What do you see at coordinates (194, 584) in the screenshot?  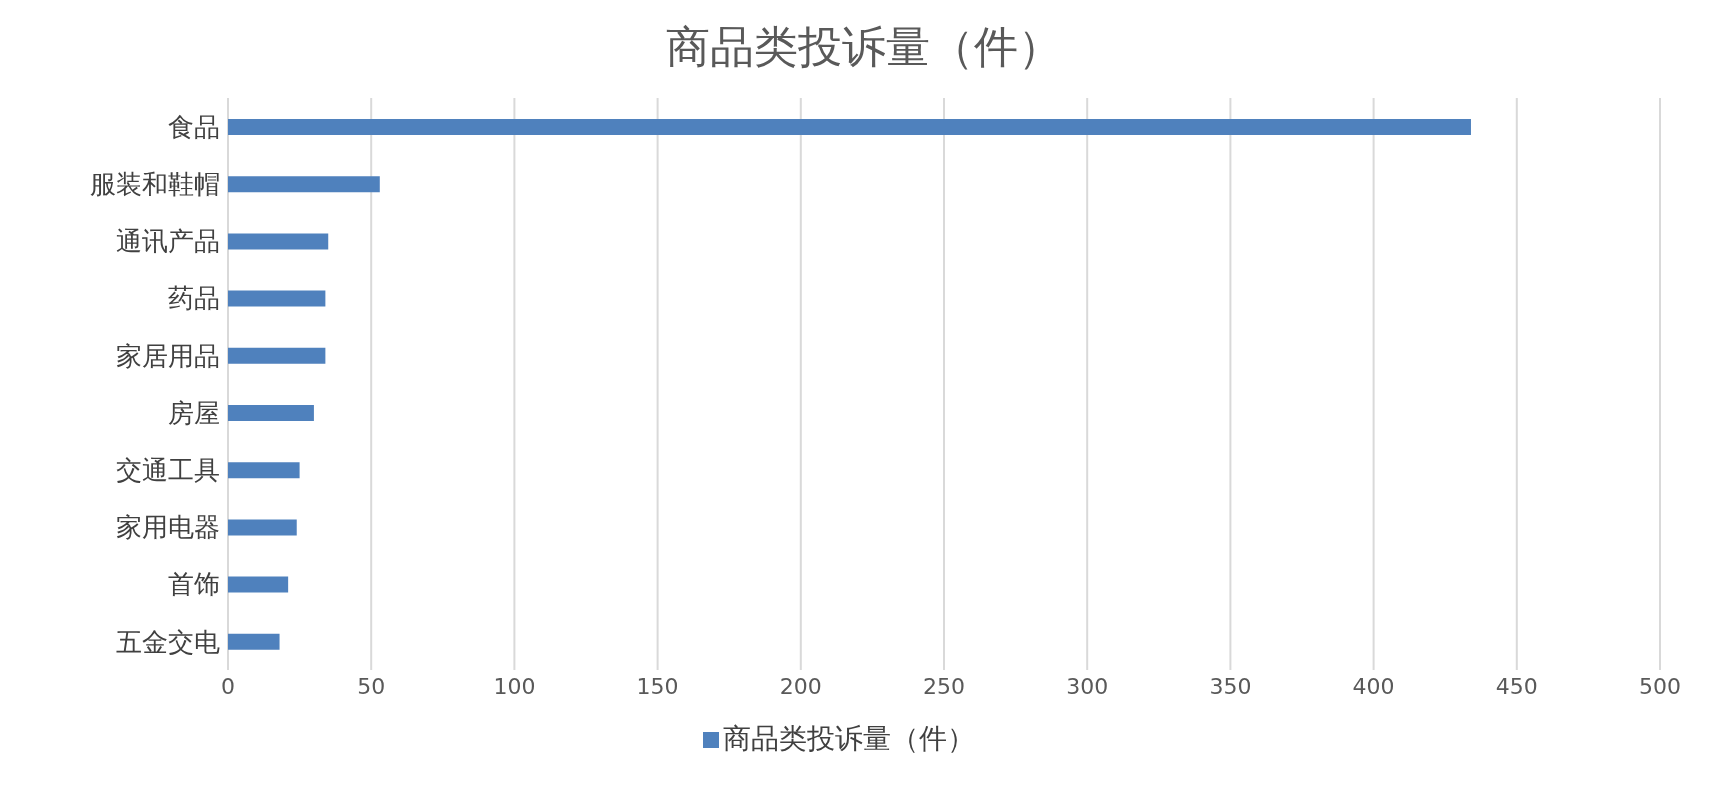 I see `y-tick-label: 首饰` at bounding box center [194, 584].